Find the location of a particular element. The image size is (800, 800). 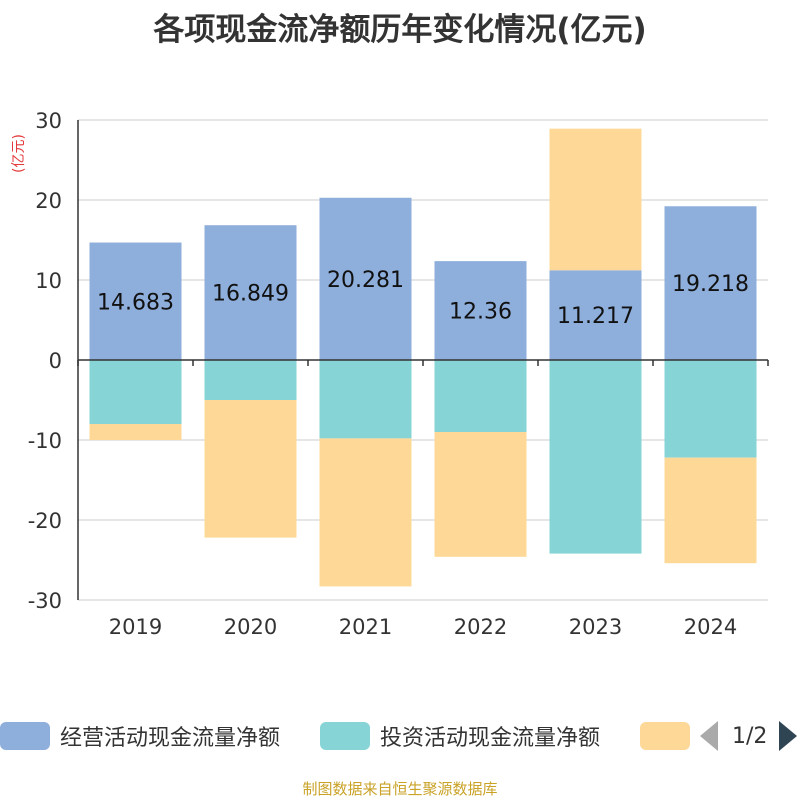

x-tick-label: 2019 is located at coordinates (135, 627).